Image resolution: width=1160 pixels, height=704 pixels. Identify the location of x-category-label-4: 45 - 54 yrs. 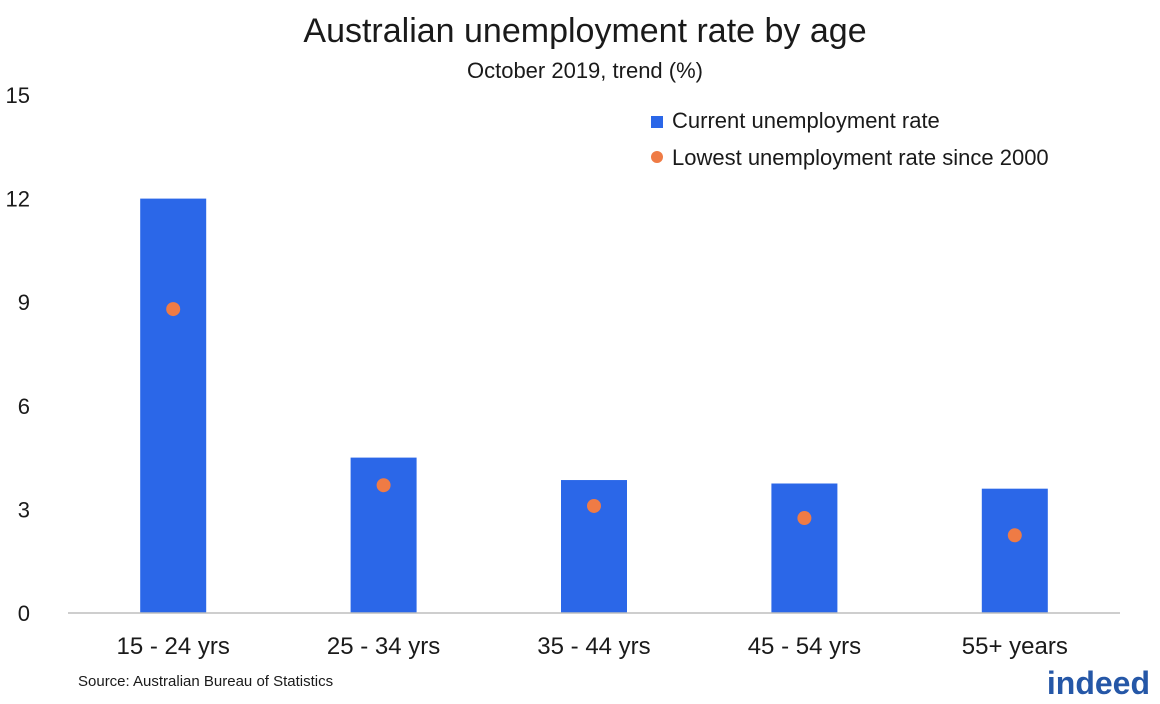
(804, 646).